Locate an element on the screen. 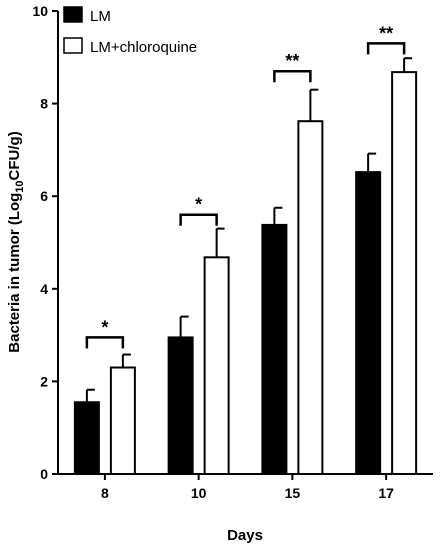  y-axis-title-tail: CFU/g) is located at coordinates (14, 155).